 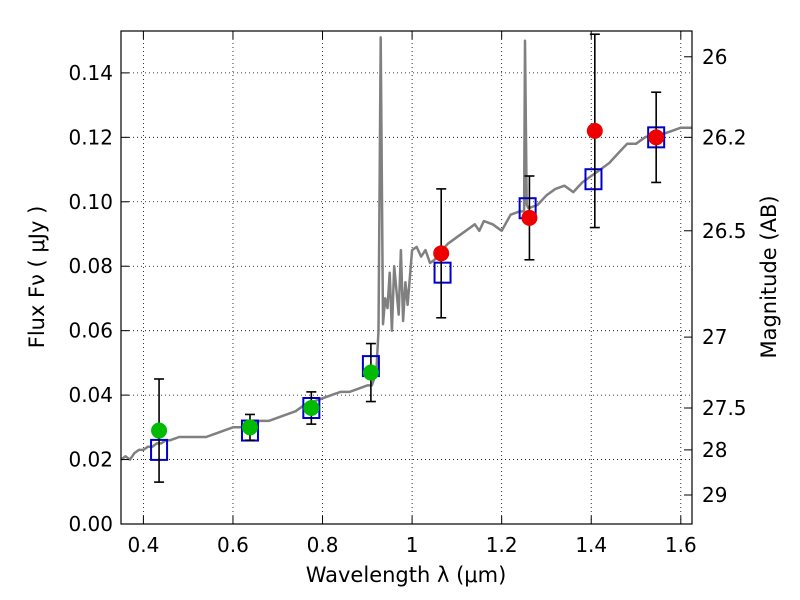 I want to click on y-tick-label: 0.06, so click(x=90, y=331).